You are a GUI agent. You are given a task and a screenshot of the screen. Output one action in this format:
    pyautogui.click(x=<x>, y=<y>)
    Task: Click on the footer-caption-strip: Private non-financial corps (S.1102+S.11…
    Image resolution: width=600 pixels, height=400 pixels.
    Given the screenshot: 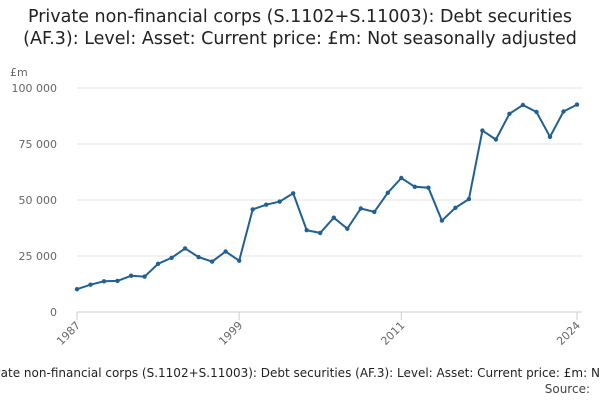 What is the action you would take?
    pyautogui.click(x=300, y=374)
    